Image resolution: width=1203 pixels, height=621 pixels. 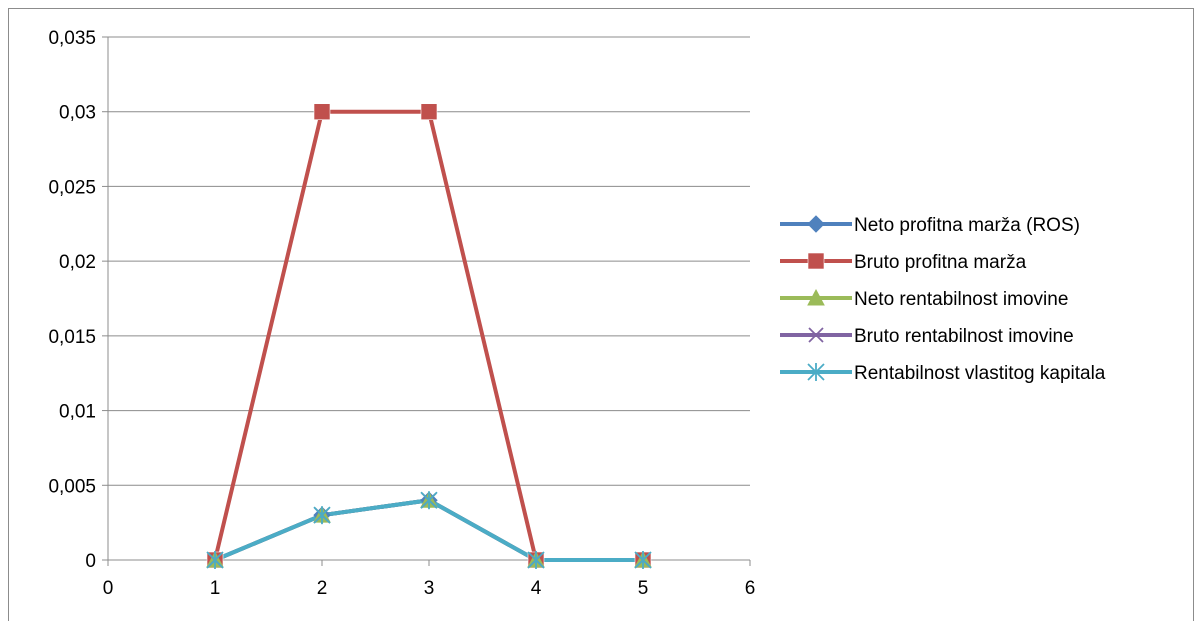 I want to click on x-tick-label: 3, so click(x=429, y=588).